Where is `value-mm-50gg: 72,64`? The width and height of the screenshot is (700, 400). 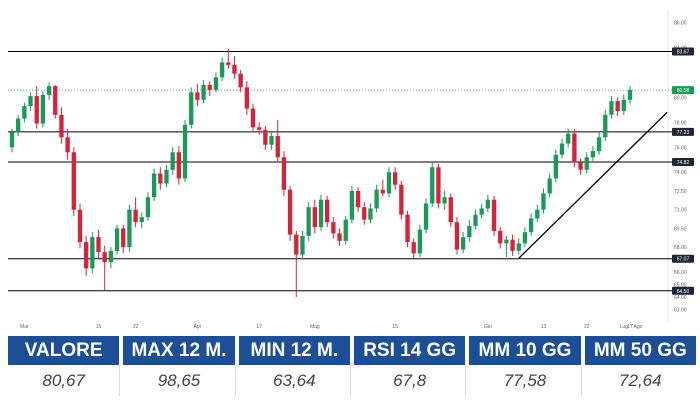 value-mm-50gg: 72,64 is located at coordinates (640, 380).